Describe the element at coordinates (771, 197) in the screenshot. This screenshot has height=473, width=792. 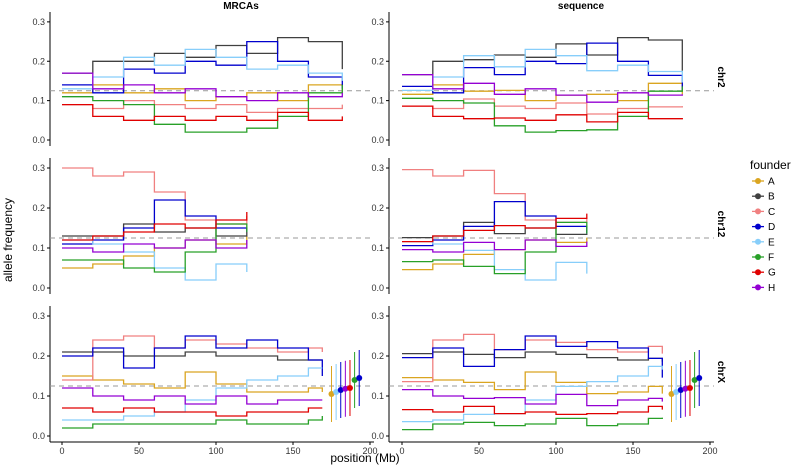
I see `legend-label: B` at that location.